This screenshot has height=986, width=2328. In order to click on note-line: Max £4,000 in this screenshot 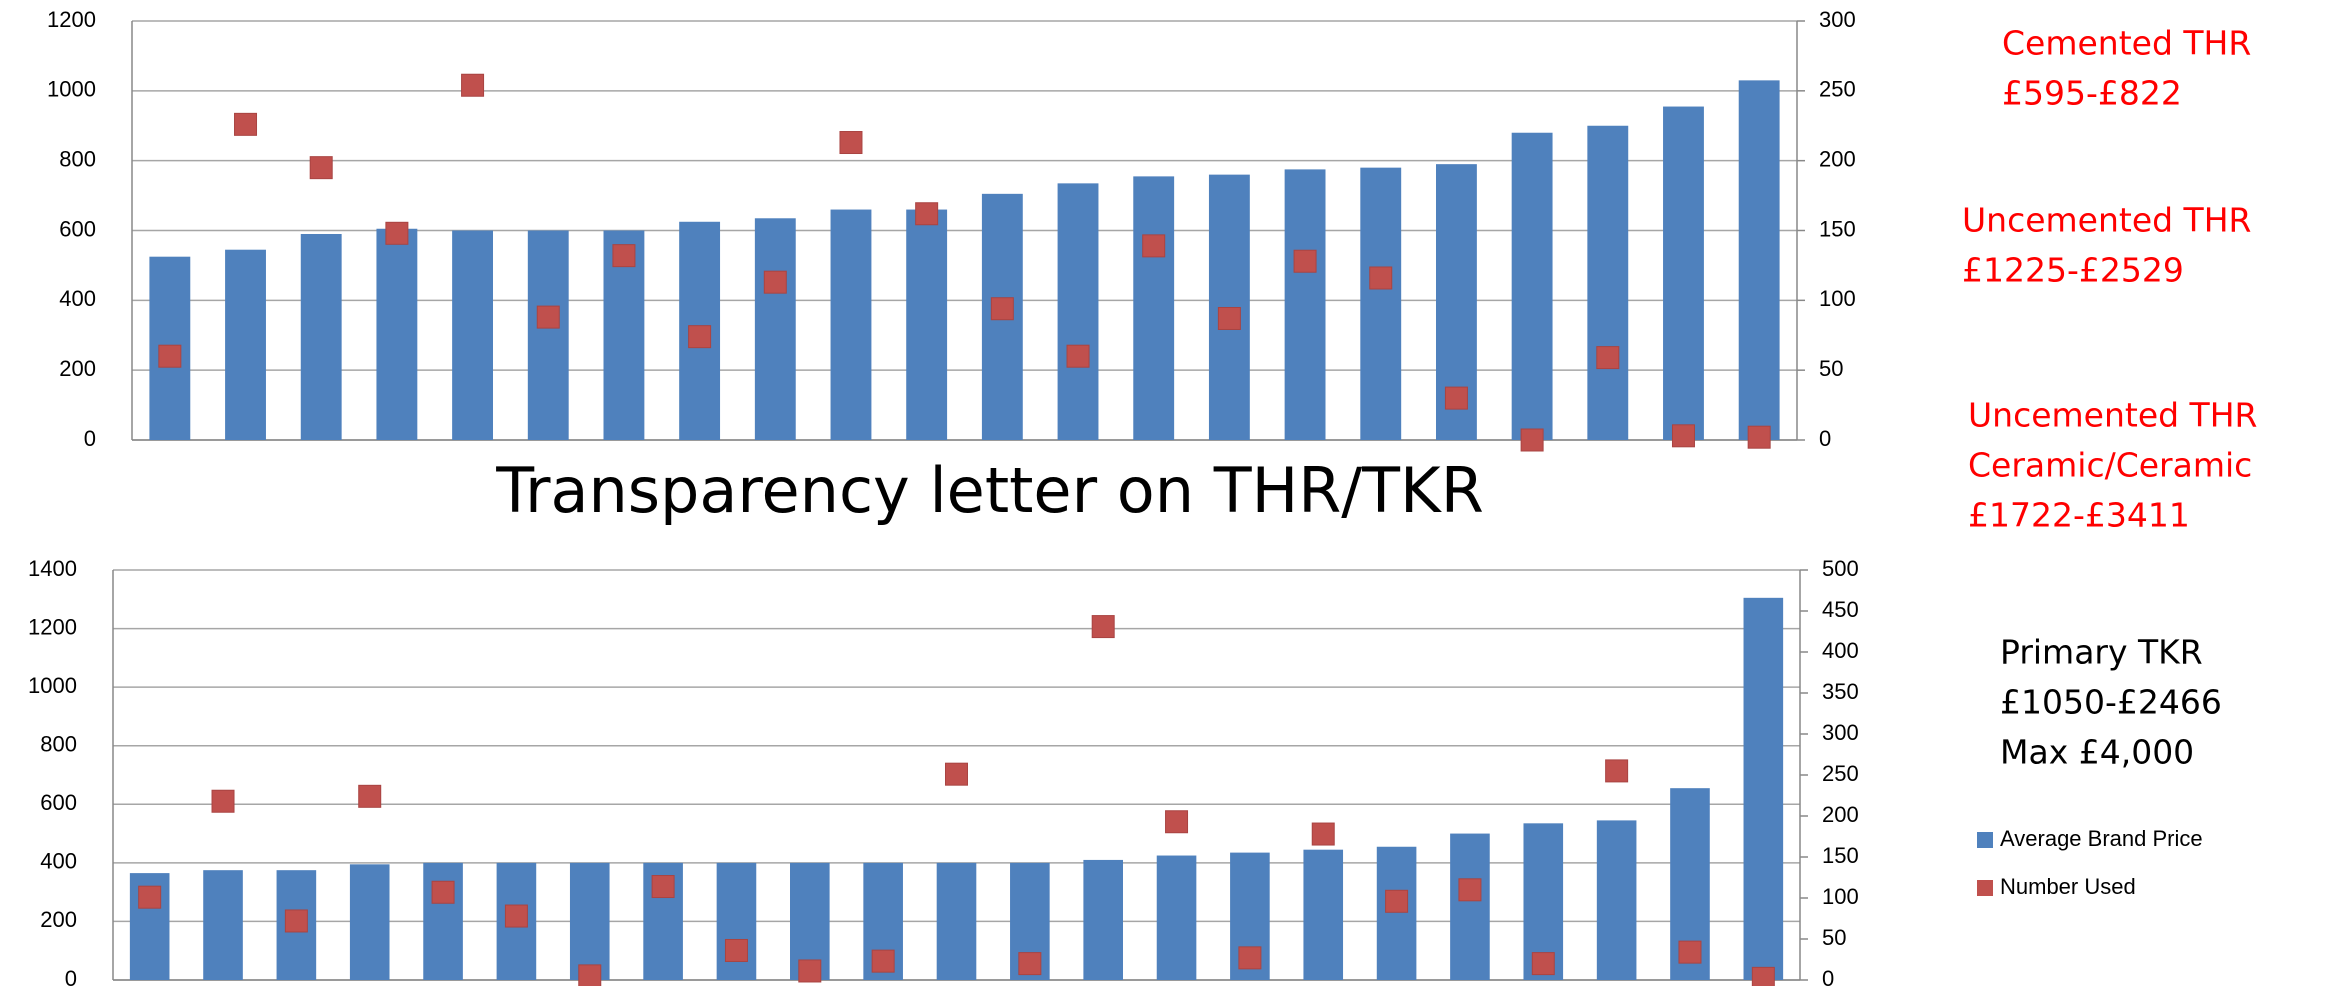, I will do `click(2097, 752)`.